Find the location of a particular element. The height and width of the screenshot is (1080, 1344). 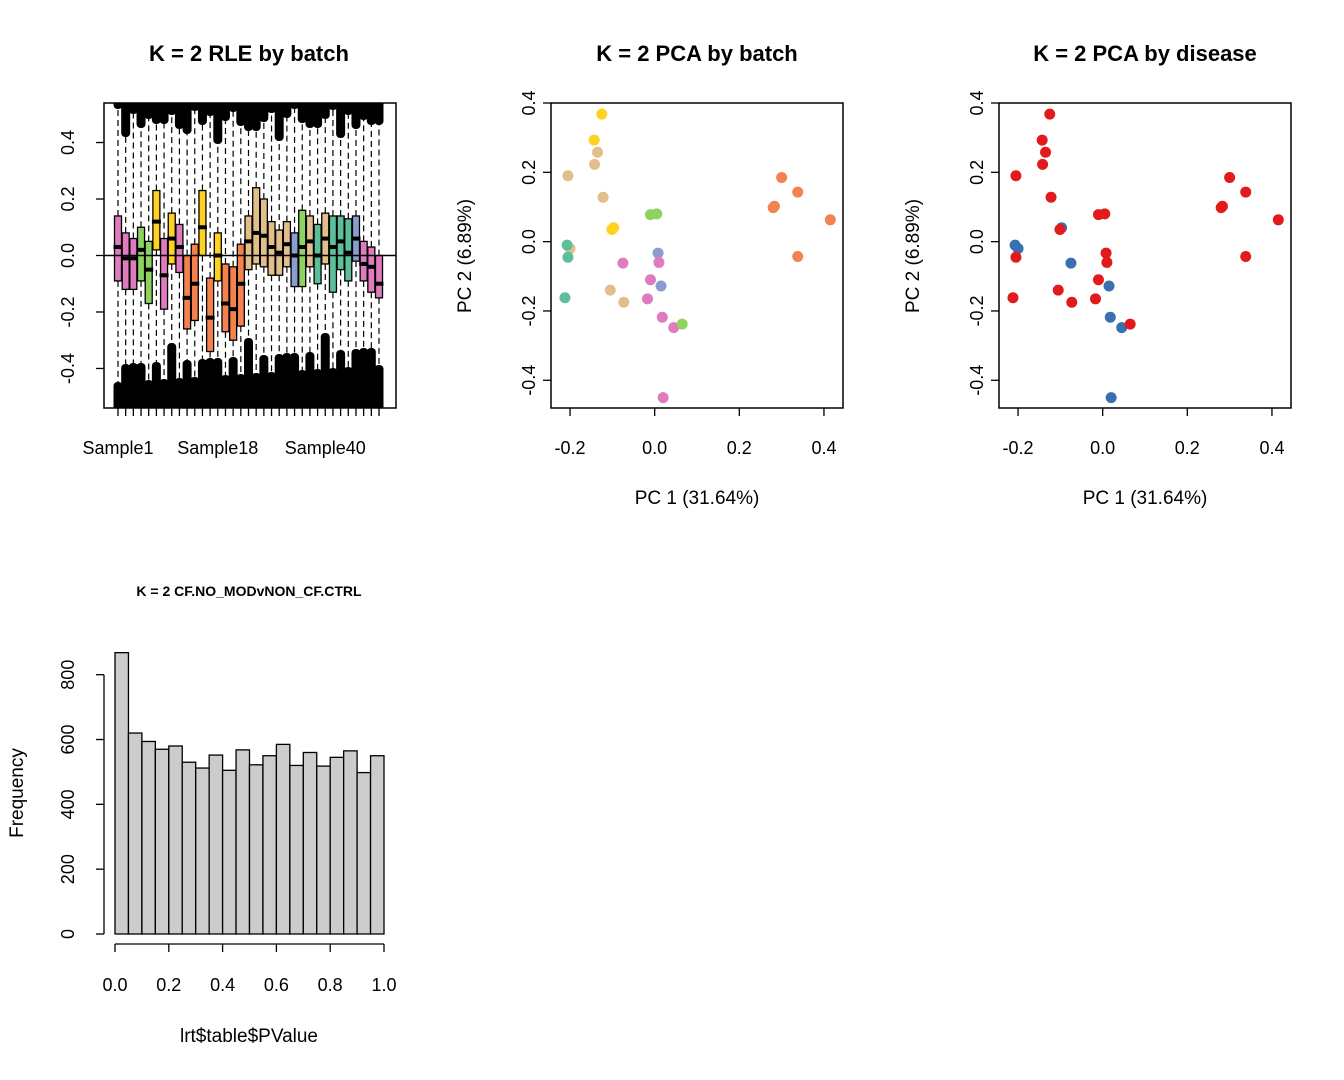

rle-ytick-label: 0.0 is located at coordinates (68, 255).